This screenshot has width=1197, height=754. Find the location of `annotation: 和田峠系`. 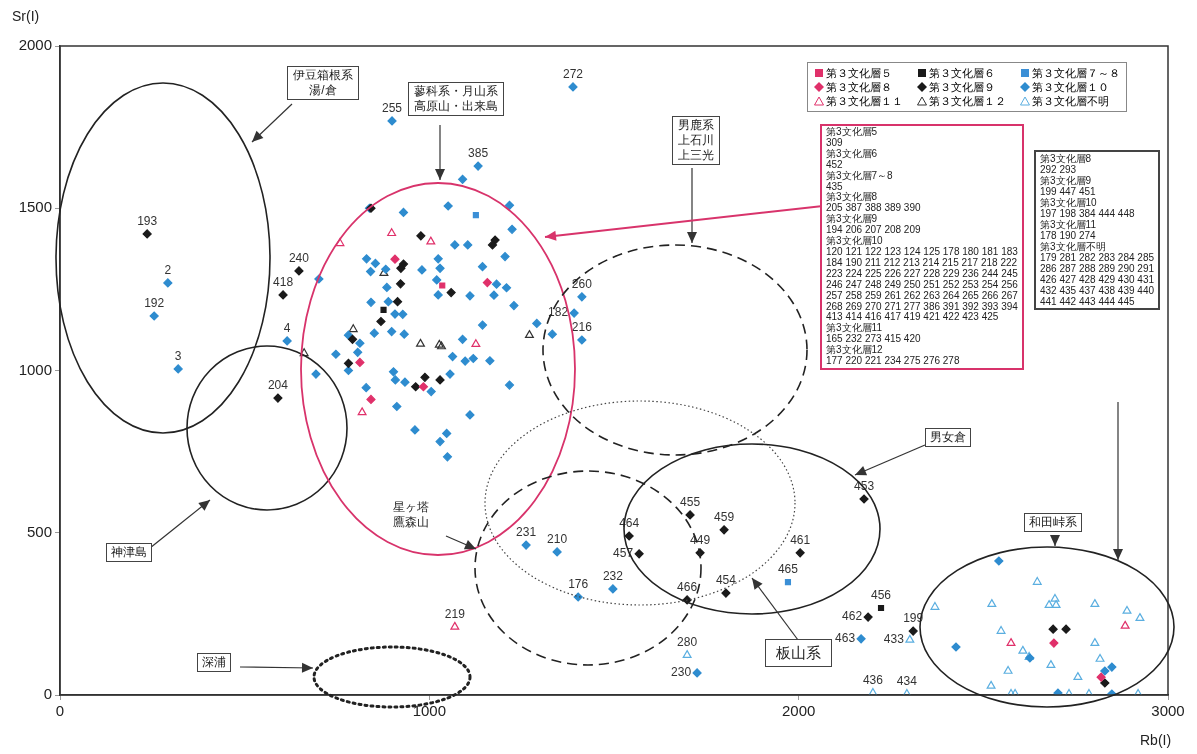

annotation: 和田峠系 is located at coordinates (1053, 522).